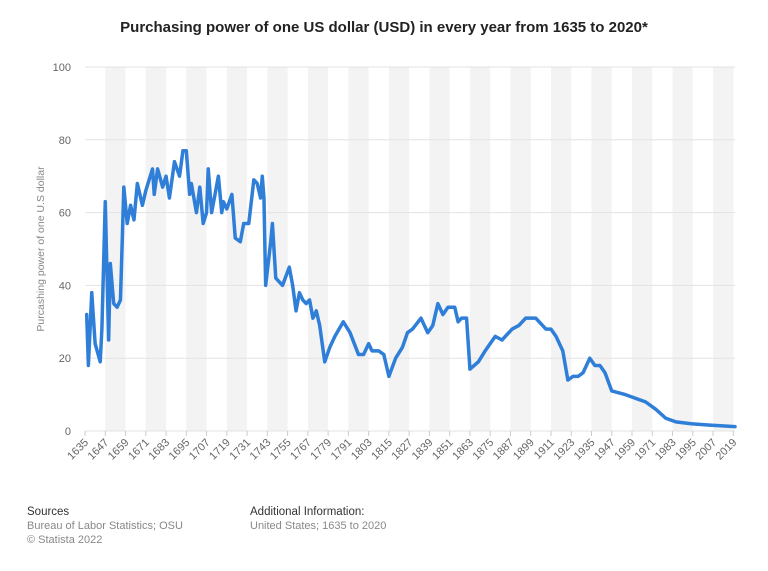 The image size is (768, 571). I want to click on info: United States; 1635 to 2020, so click(318, 526).